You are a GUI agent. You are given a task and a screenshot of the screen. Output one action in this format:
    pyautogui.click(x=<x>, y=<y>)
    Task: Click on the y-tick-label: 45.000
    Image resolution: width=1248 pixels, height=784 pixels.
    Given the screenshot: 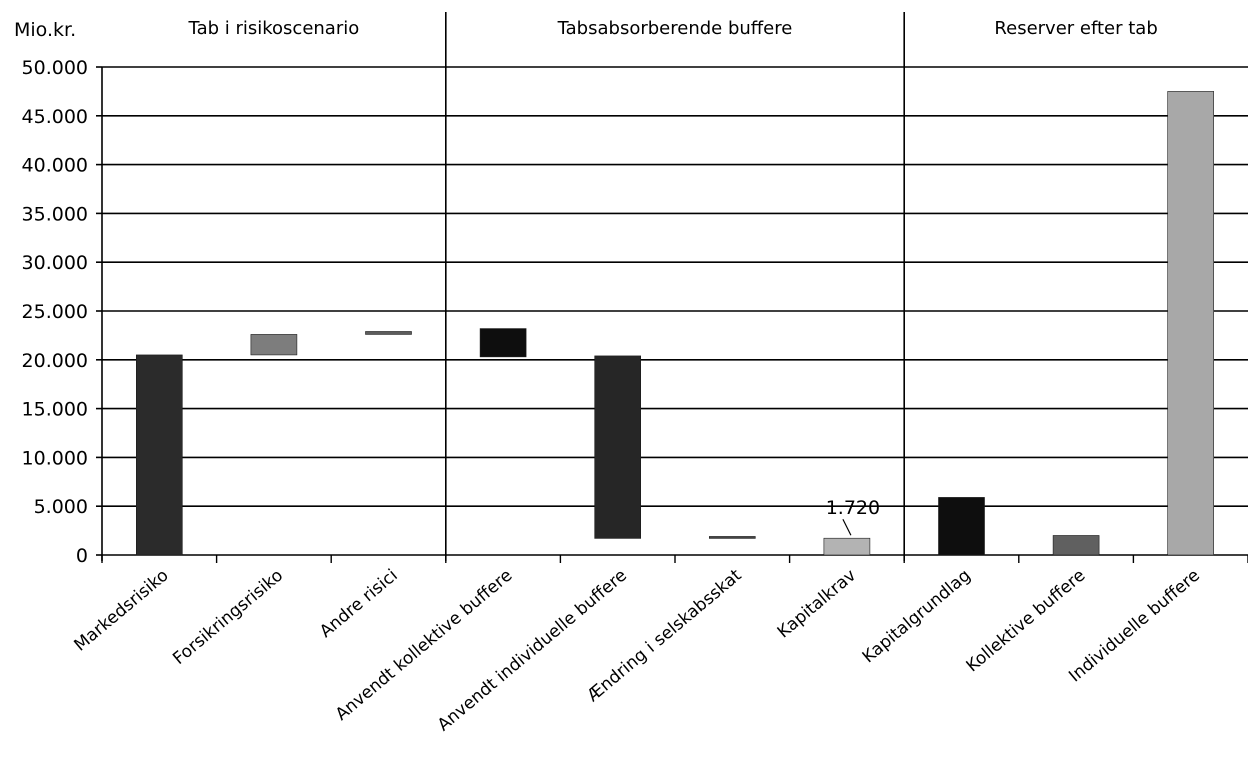 What is the action you would take?
    pyautogui.click(x=55, y=117)
    